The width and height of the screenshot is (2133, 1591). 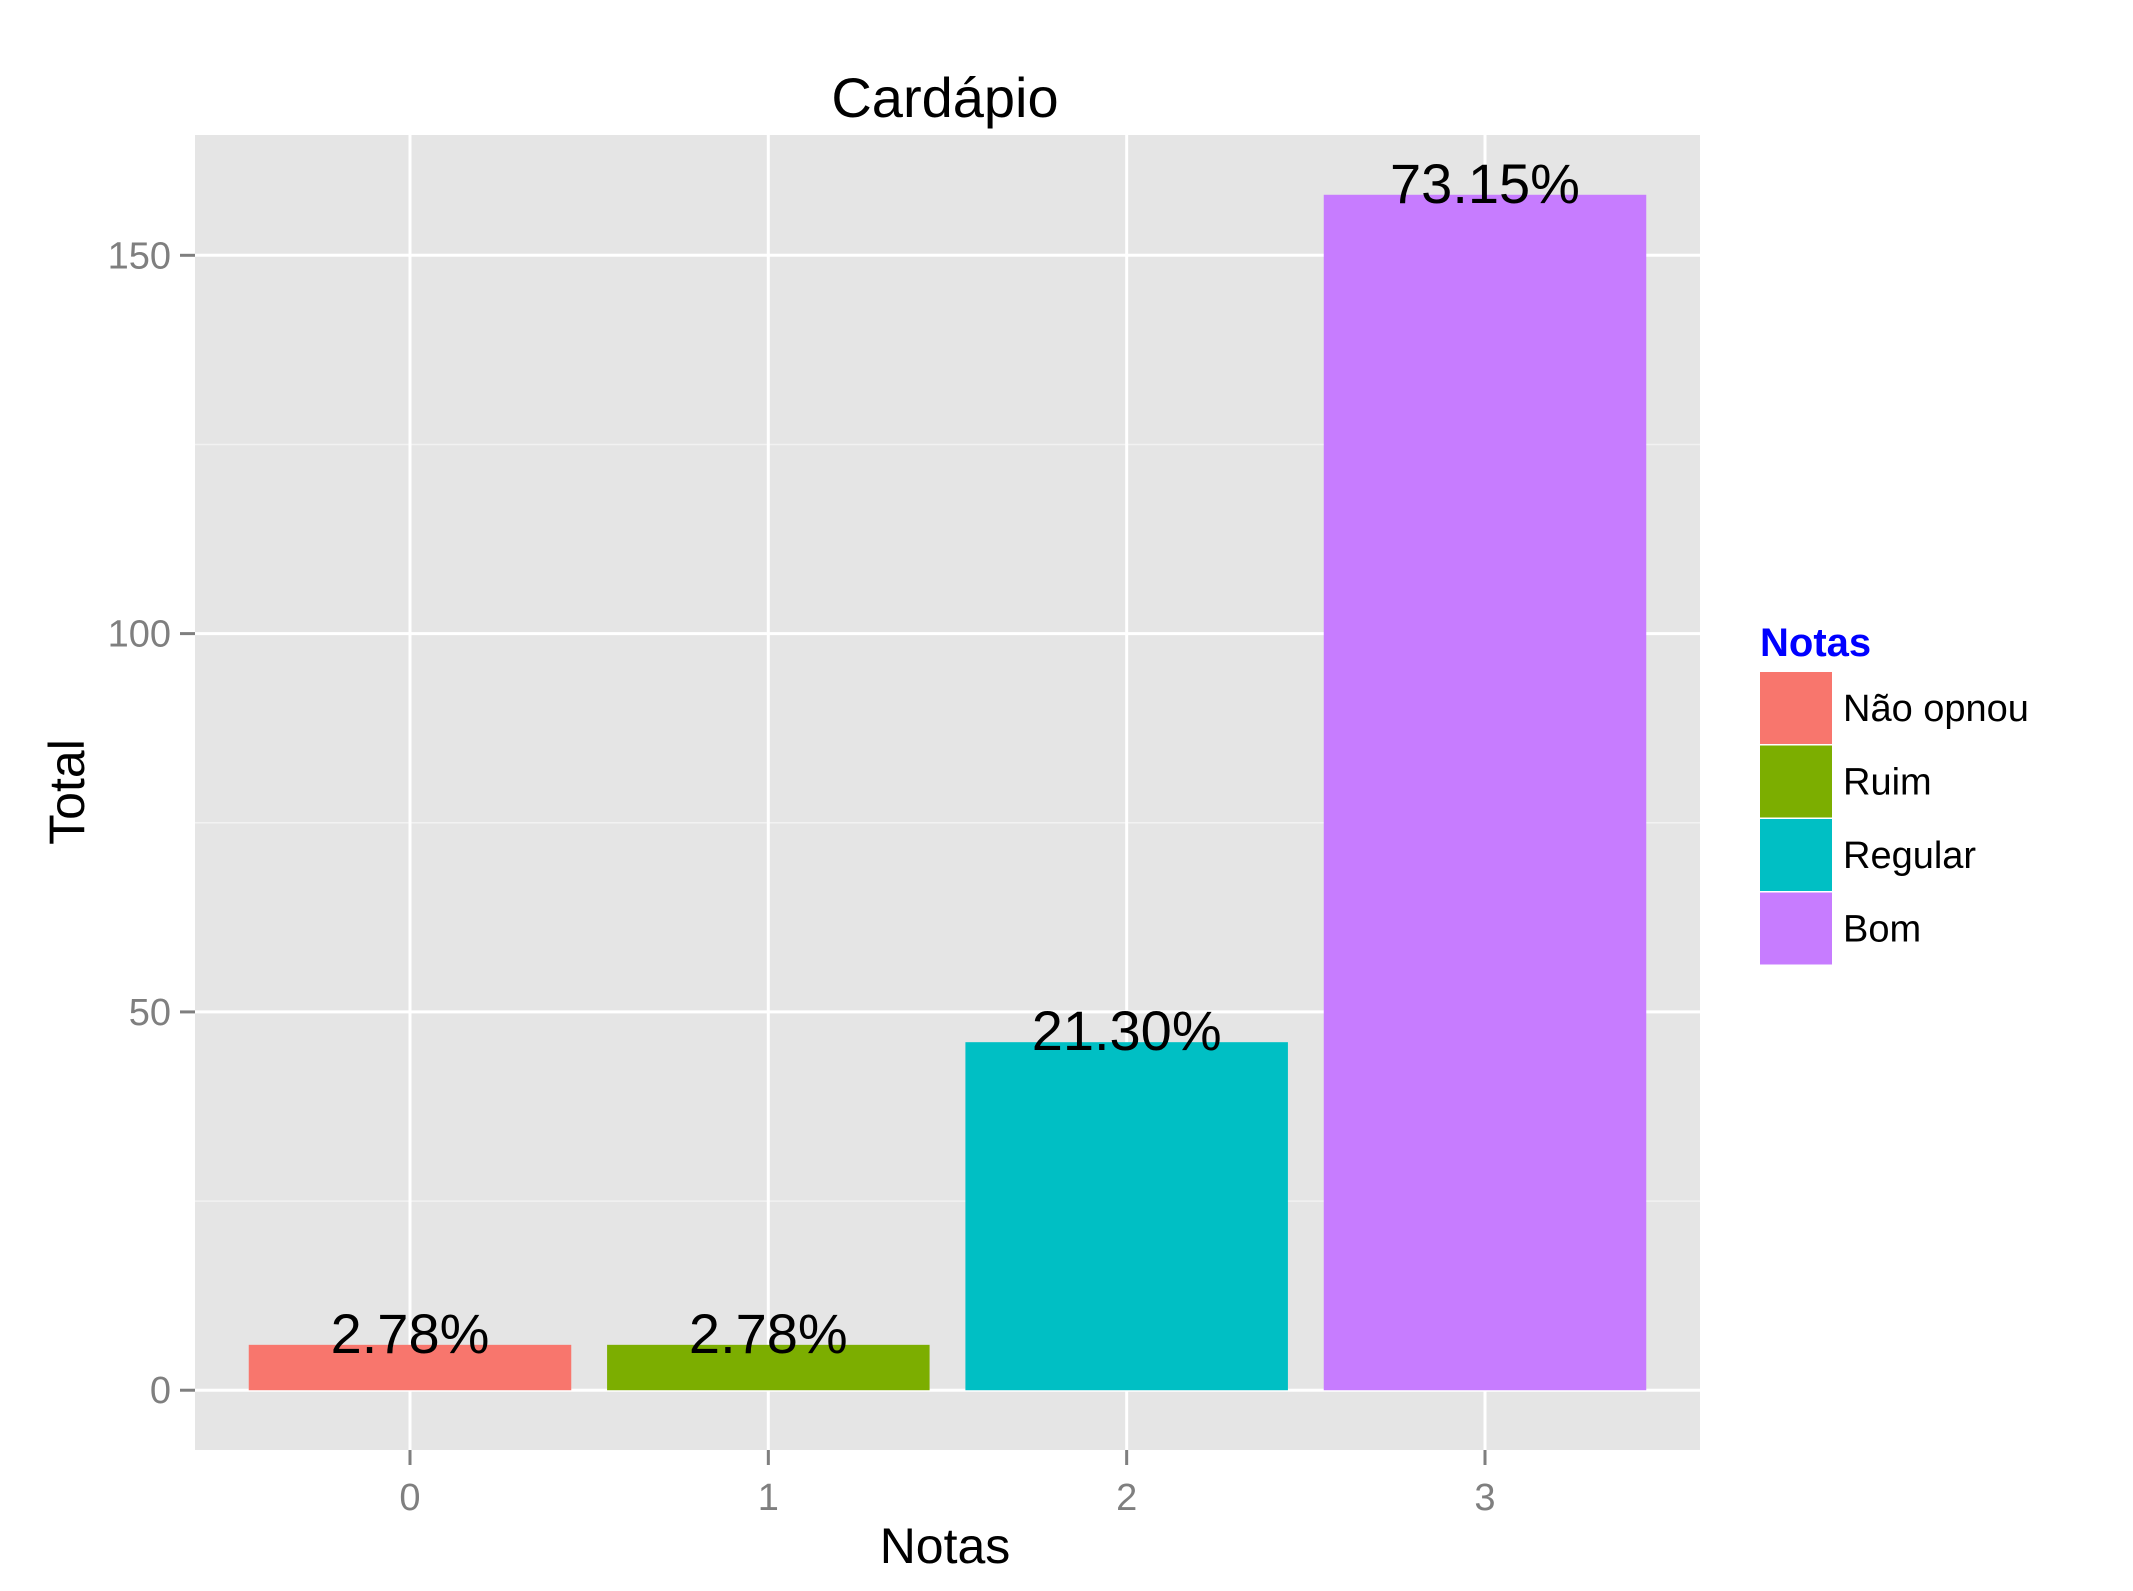 What do you see at coordinates (67, 792) in the screenshot?
I see `y-axis-label: Total` at bounding box center [67, 792].